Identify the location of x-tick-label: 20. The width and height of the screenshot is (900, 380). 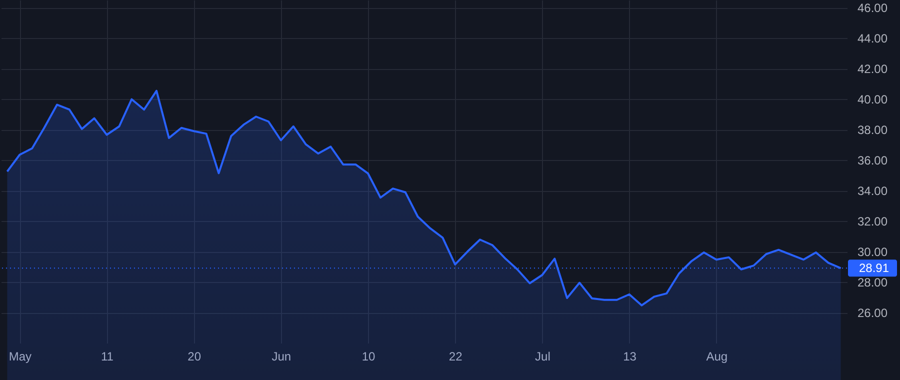
(195, 357).